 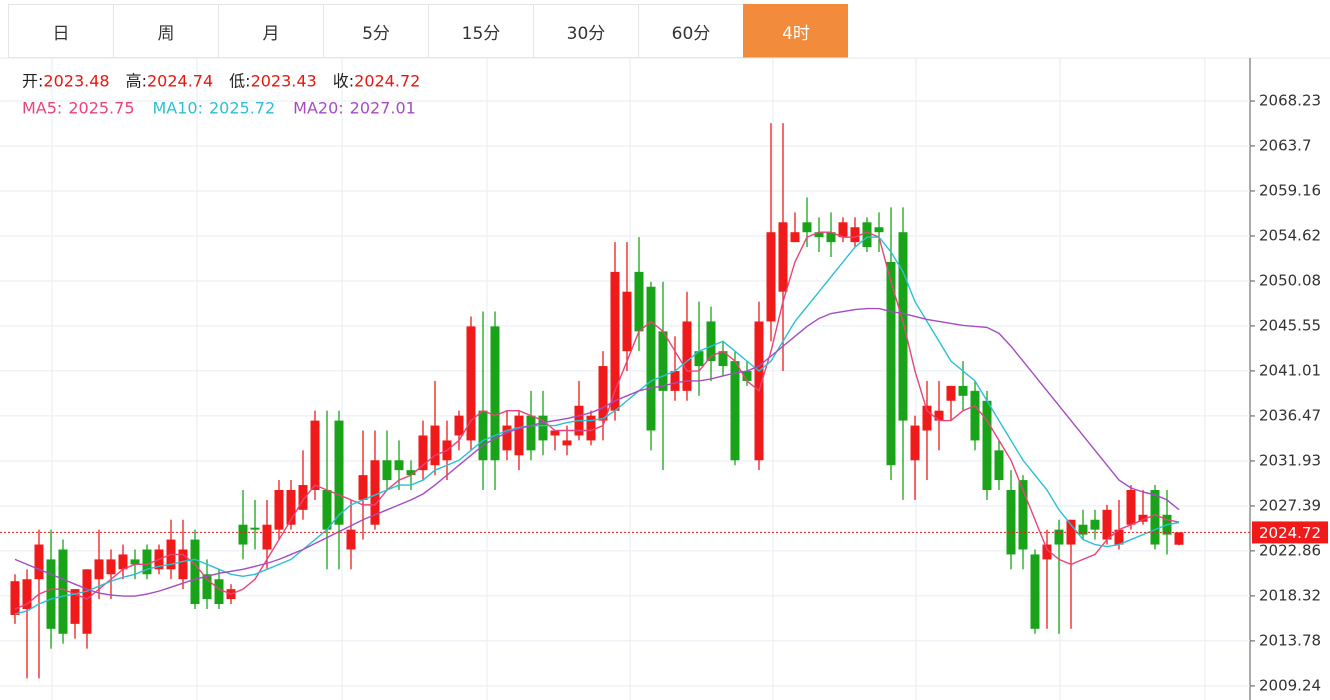 What do you see at coordinates (1290, 685) in the screenshot?
I see `y-tick-label: 2009.24` at bounding box center [1290, 685].